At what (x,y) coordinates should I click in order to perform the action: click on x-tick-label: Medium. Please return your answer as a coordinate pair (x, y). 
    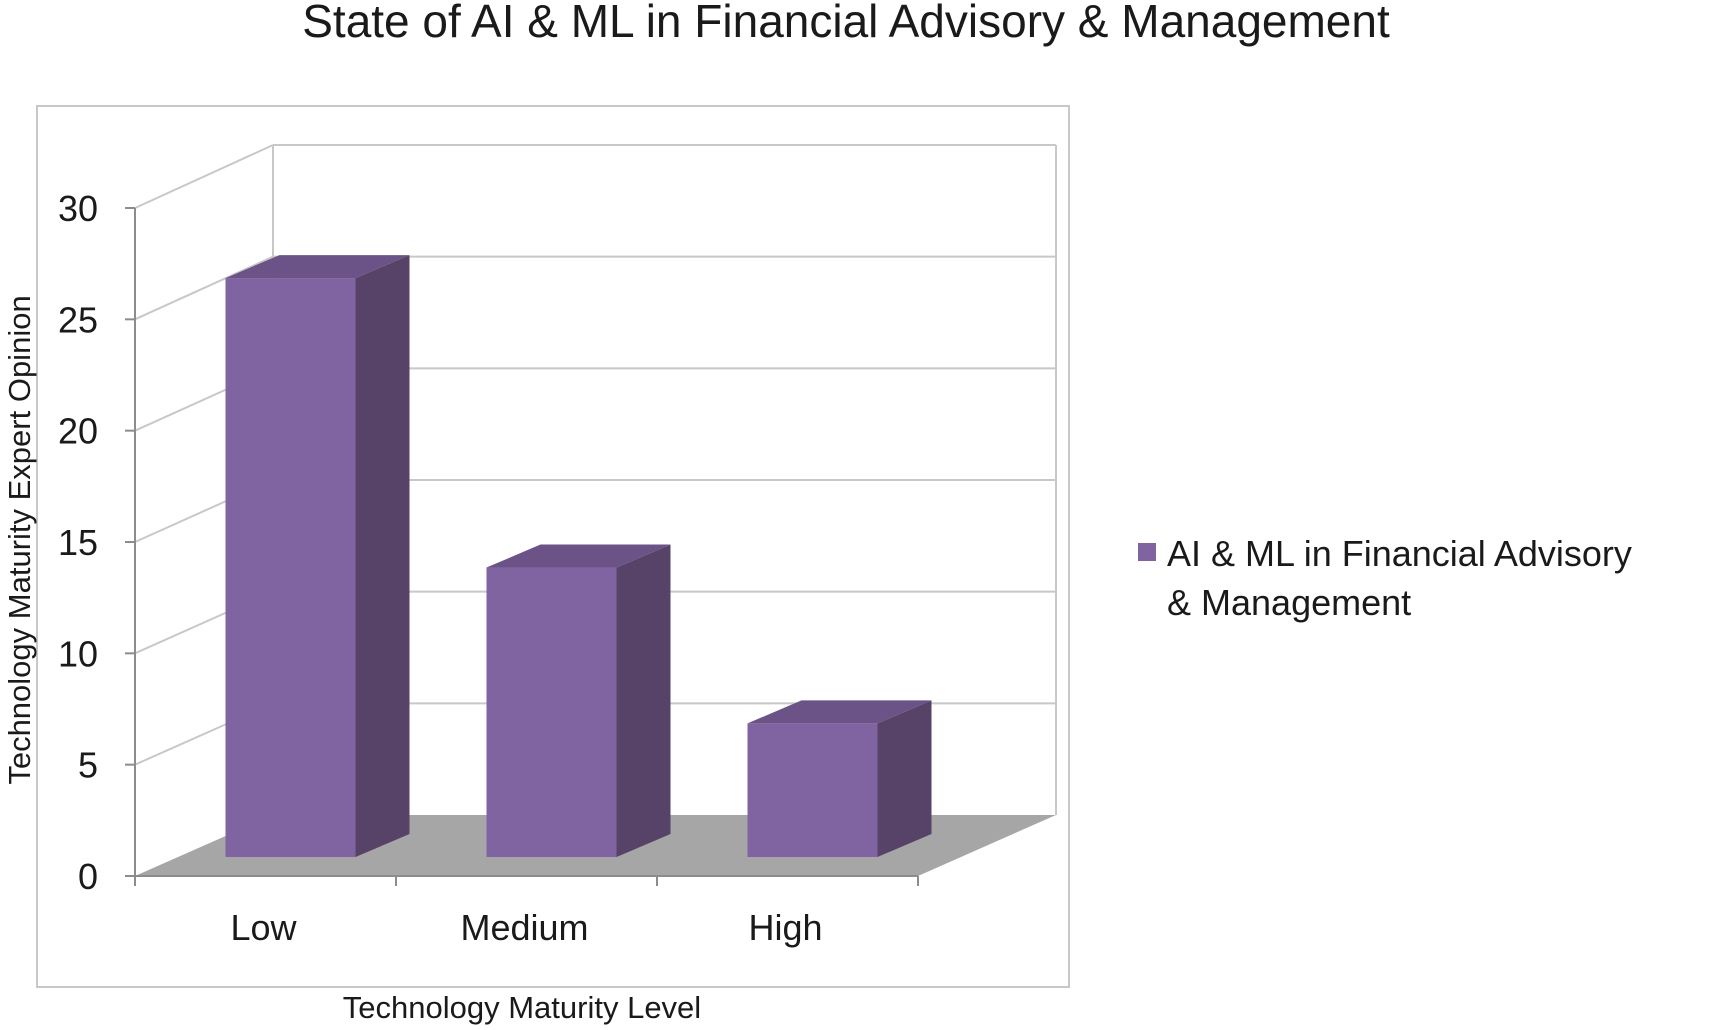
    Looking at the image, I should click on (524, 927).